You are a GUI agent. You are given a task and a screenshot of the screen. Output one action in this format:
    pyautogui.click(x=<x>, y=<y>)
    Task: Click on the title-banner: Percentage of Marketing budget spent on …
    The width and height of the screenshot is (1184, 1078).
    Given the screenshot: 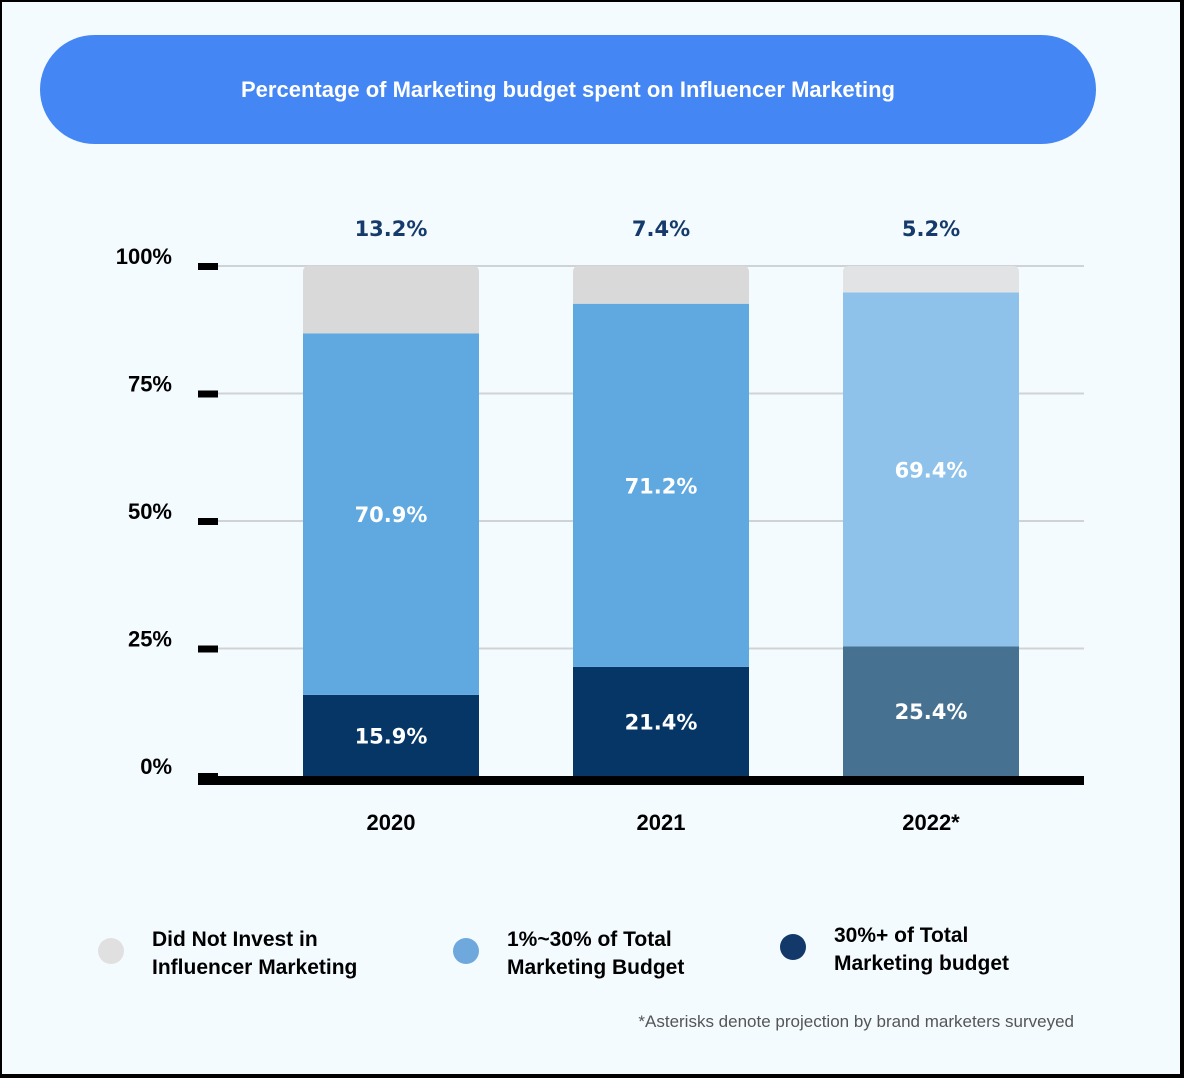 What is the action you would take?
    pyautogui.click(x=568, y=89)
    